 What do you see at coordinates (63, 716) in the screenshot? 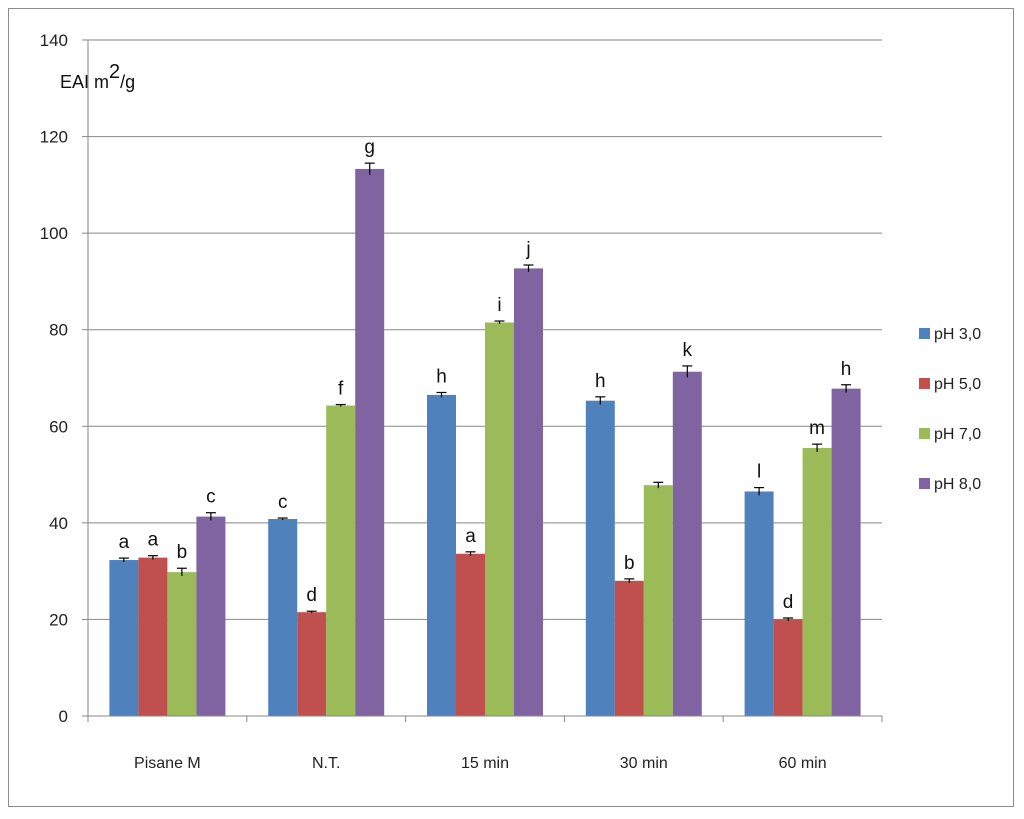
I see `y-tick-label: 0` at bounding box center [63, 716].